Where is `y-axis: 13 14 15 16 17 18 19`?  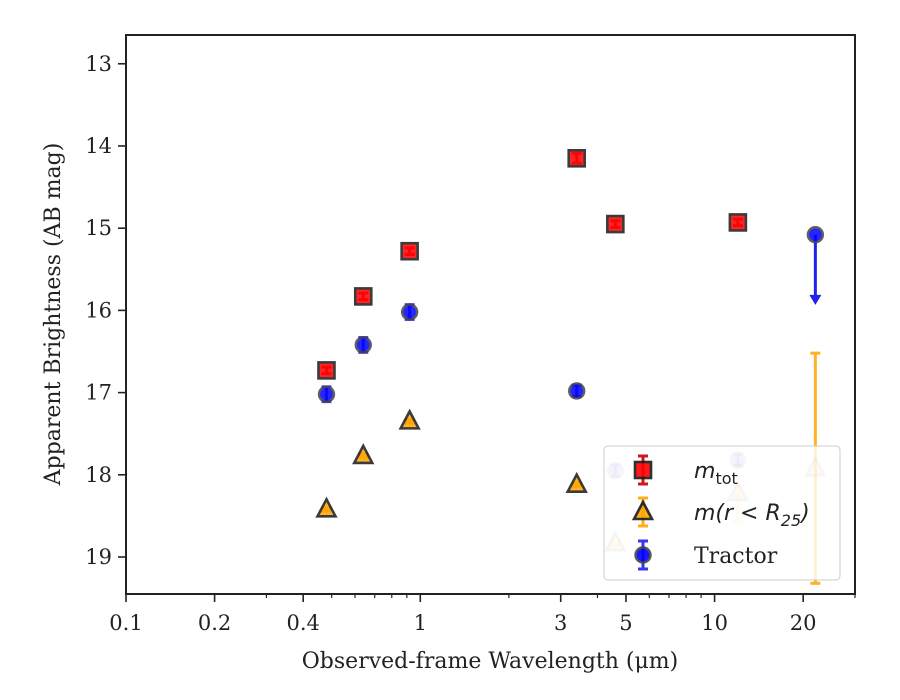 y-axis: 13 14 15 16 17 18 19 is located at coordinates (105, 310).